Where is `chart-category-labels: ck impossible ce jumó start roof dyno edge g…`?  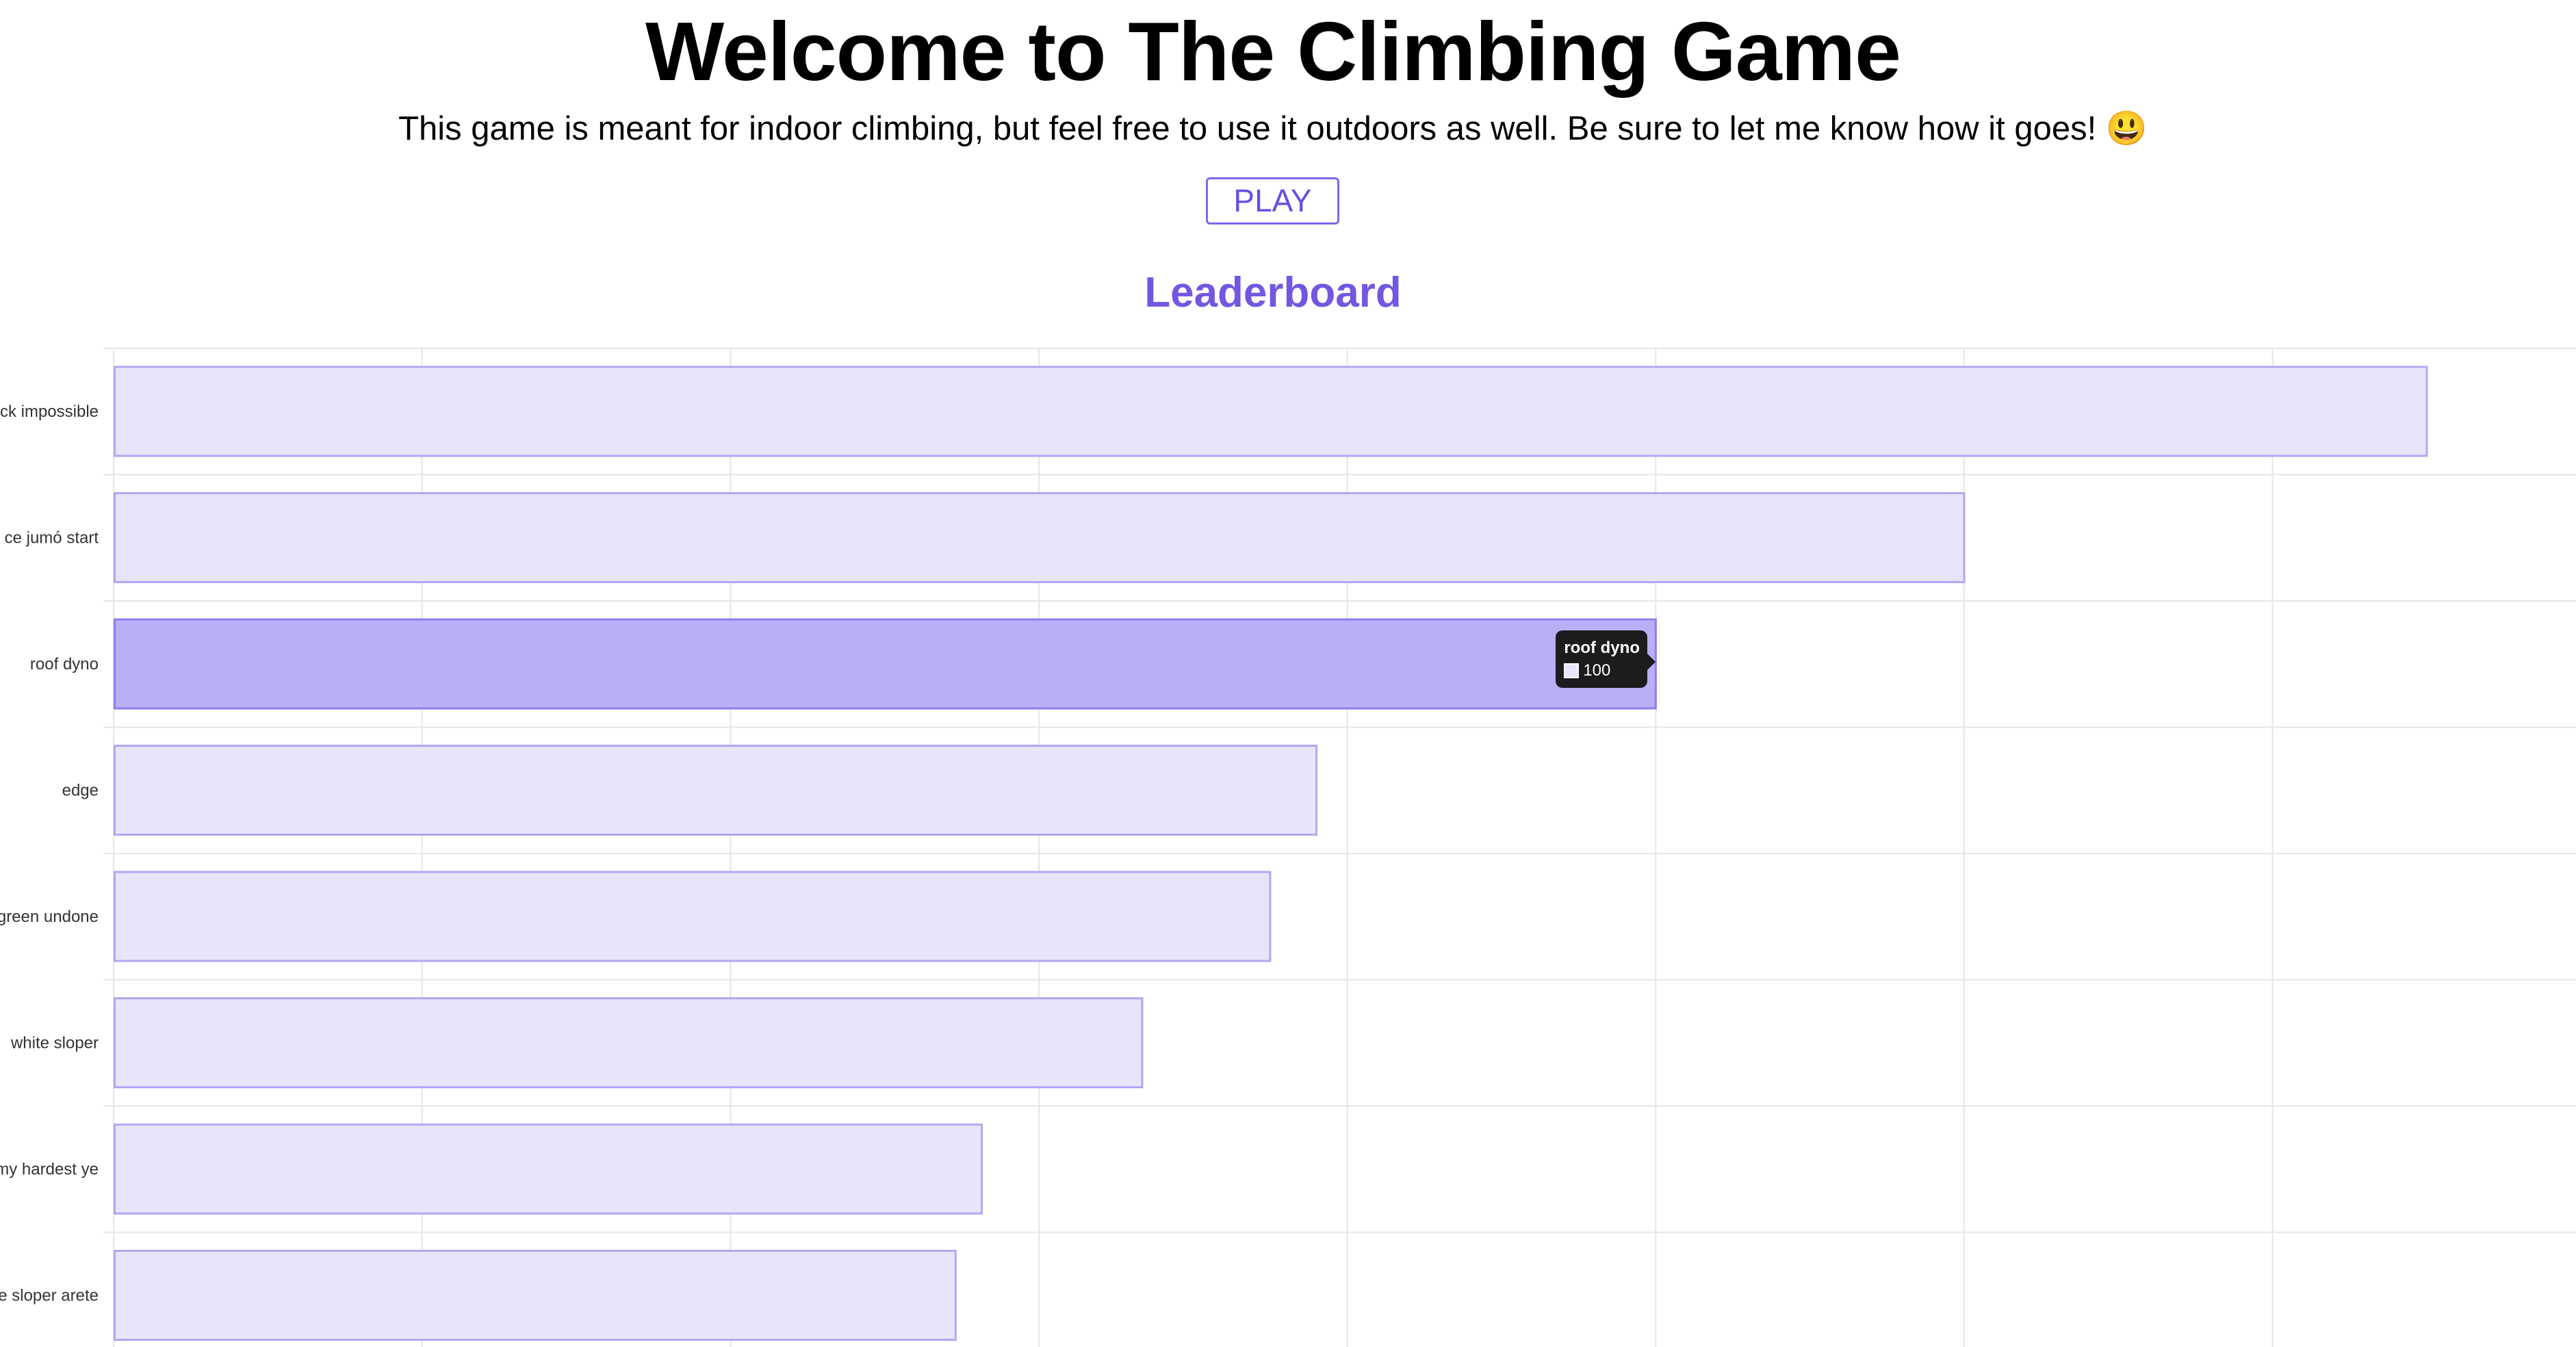 chart-category-labels: ck impossible ce jumó start roof dyno edge g… is located at coordinates (49, 854).